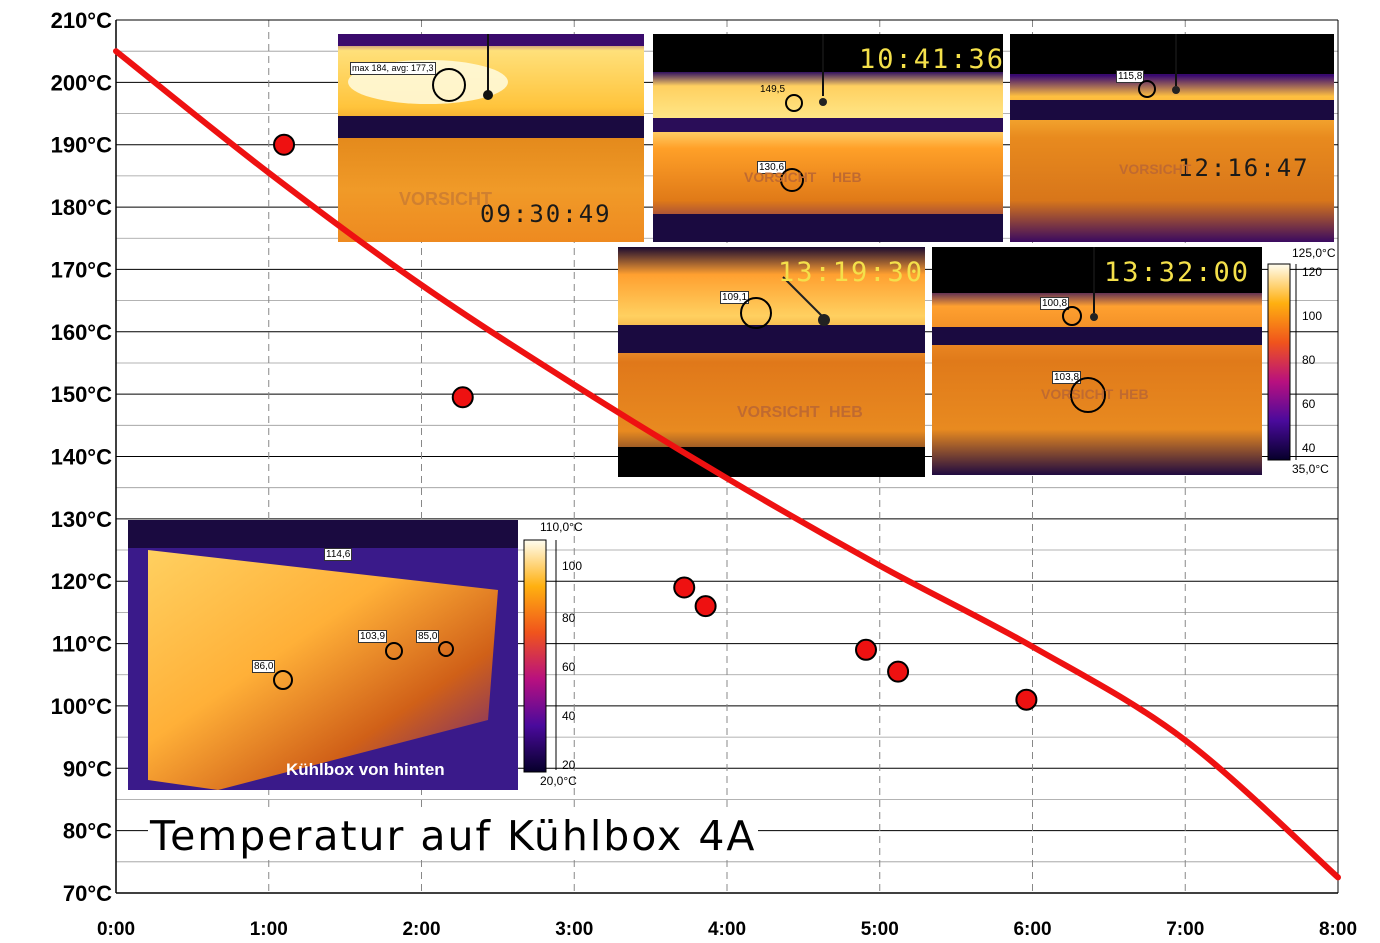 The width and height of the screenshot is (1380, 943). Describe the element at coordinates (546, 214) in the screenshot. I see `timestamp: 09:30:49` at that location.